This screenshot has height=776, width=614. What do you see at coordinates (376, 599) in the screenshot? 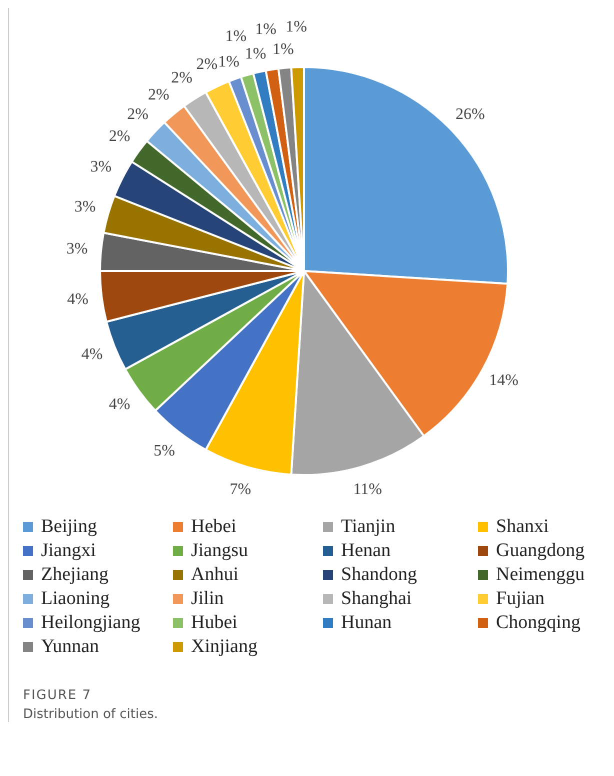
I see `legend-label: Shanghai` at bounding box center [376, 599].